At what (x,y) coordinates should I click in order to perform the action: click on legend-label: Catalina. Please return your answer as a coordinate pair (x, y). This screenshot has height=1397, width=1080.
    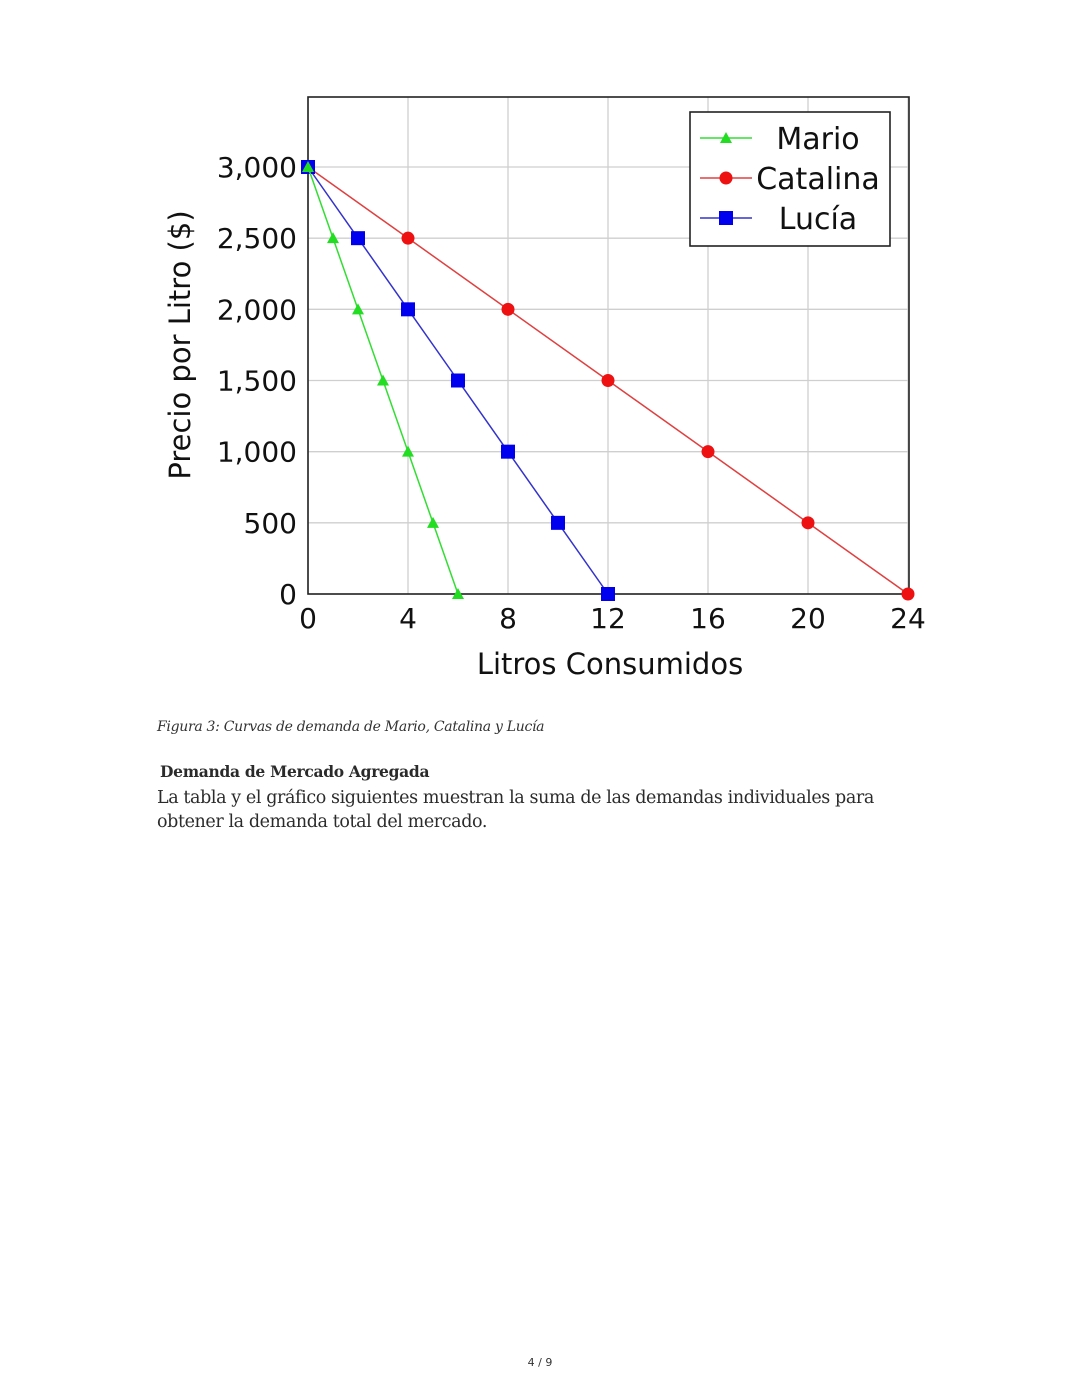
    Looking at the image, I should click on (818, 179).